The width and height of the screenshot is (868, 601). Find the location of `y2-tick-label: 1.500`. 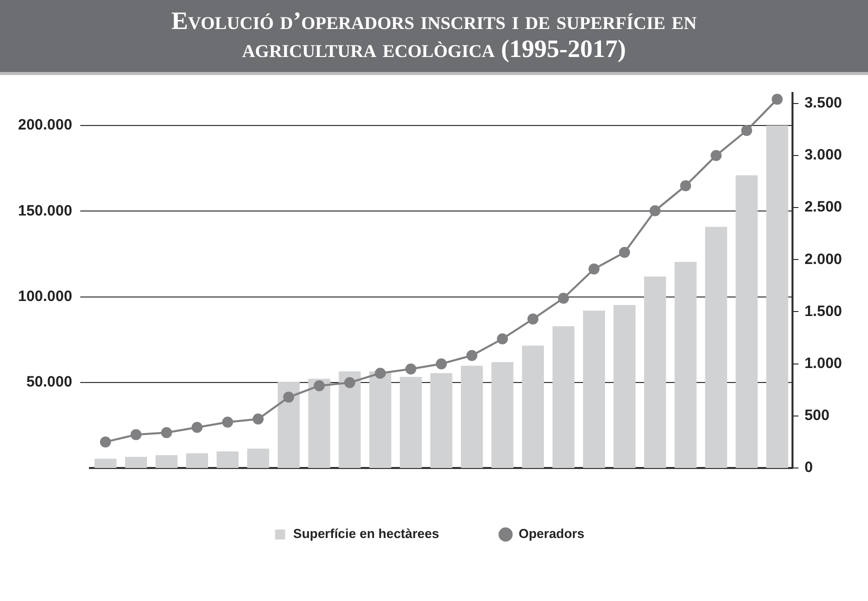

y2-tick-label: 1.500 is located at coordinates (823, 311).